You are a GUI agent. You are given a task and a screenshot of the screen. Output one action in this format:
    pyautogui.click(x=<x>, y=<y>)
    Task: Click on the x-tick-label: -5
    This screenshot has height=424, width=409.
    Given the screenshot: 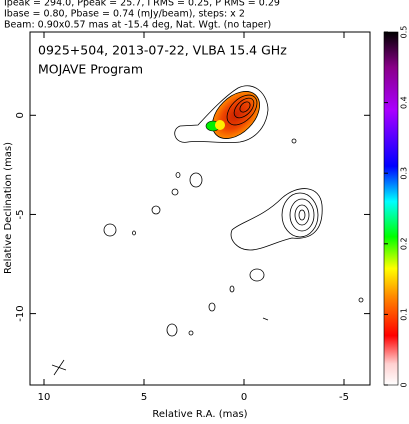 What is the action you would take?
    pyautogui.click(x=344, y=397)
    